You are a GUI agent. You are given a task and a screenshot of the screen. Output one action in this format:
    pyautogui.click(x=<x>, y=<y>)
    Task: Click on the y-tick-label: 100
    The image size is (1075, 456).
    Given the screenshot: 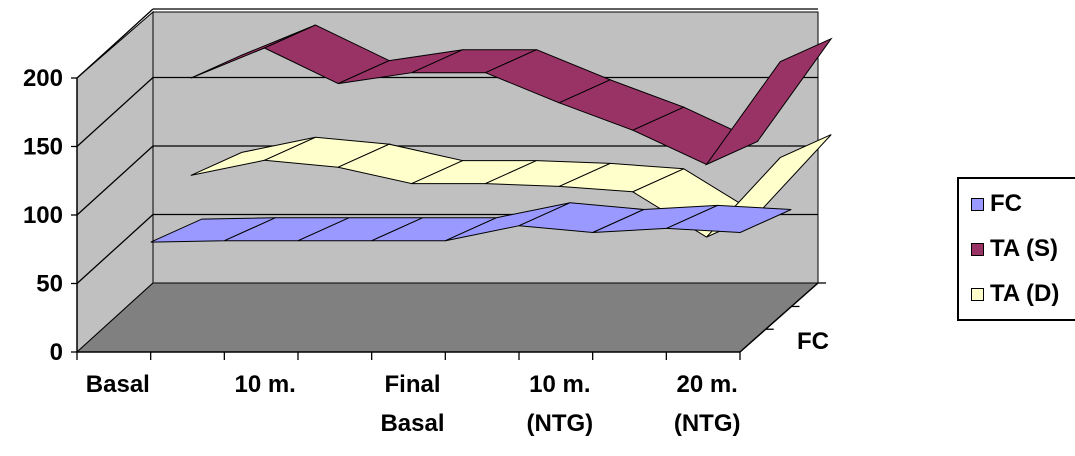 What is the action you would take?
    pyautogui.click(x=43, y=215)
    